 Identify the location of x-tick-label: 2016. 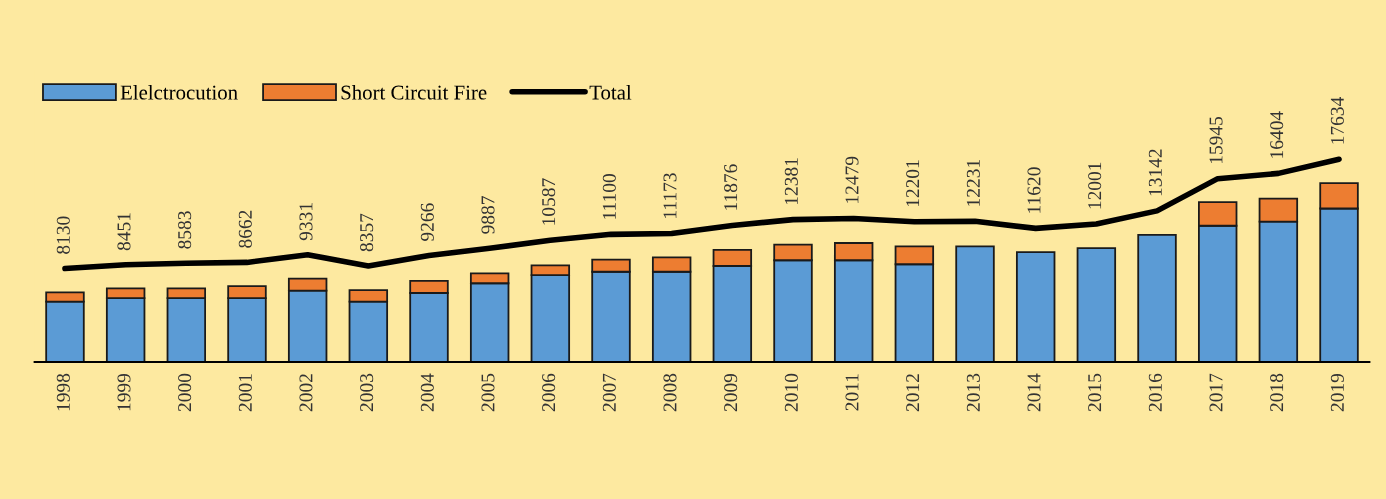
(1155, 392).